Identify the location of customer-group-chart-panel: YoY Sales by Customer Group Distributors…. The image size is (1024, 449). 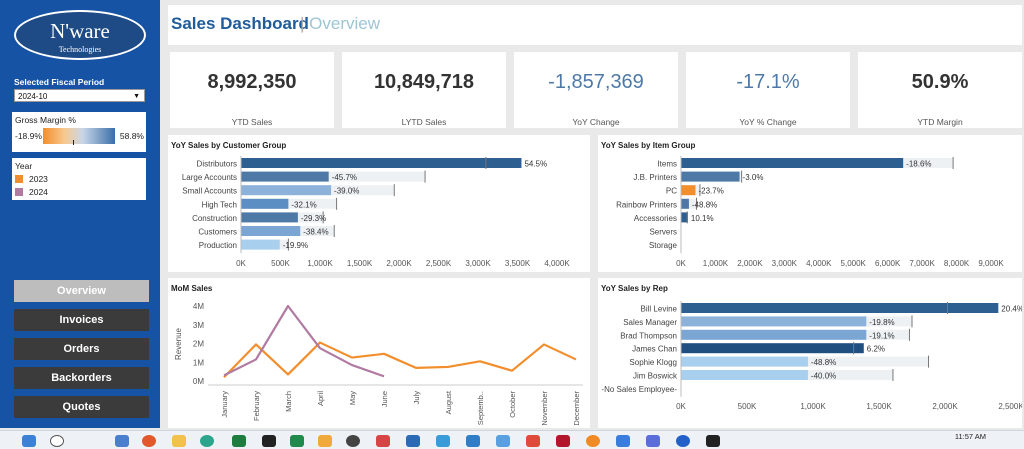
(379, 203).